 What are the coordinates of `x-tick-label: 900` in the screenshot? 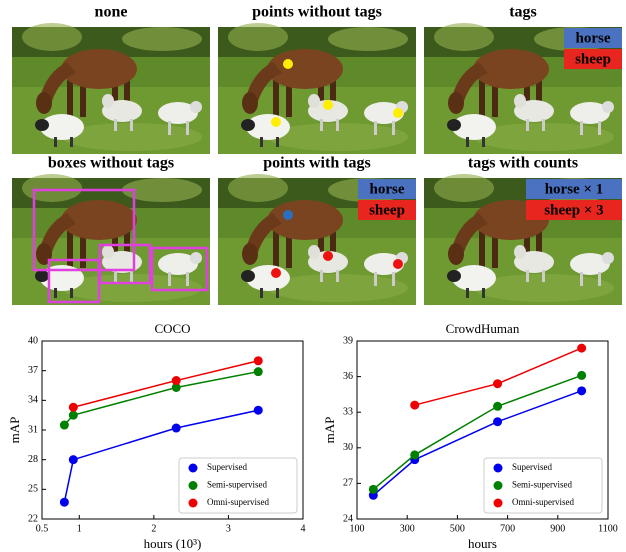 It's located at (557, 528).